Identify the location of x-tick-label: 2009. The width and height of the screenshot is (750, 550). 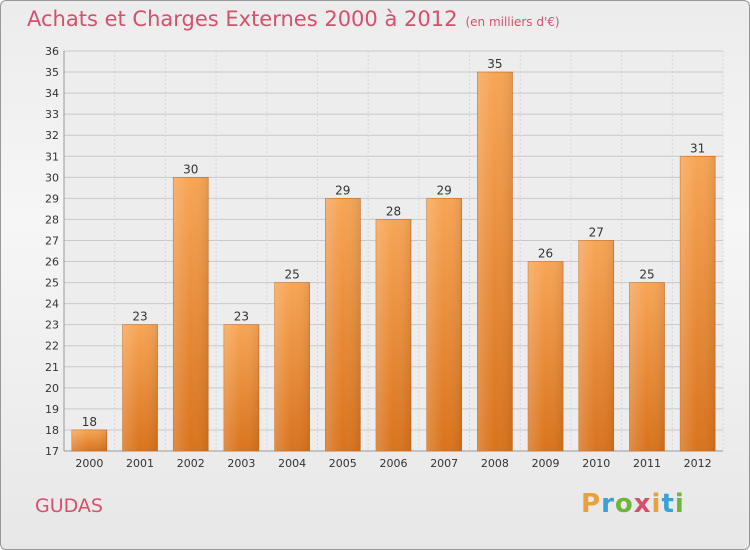
(546, 463).